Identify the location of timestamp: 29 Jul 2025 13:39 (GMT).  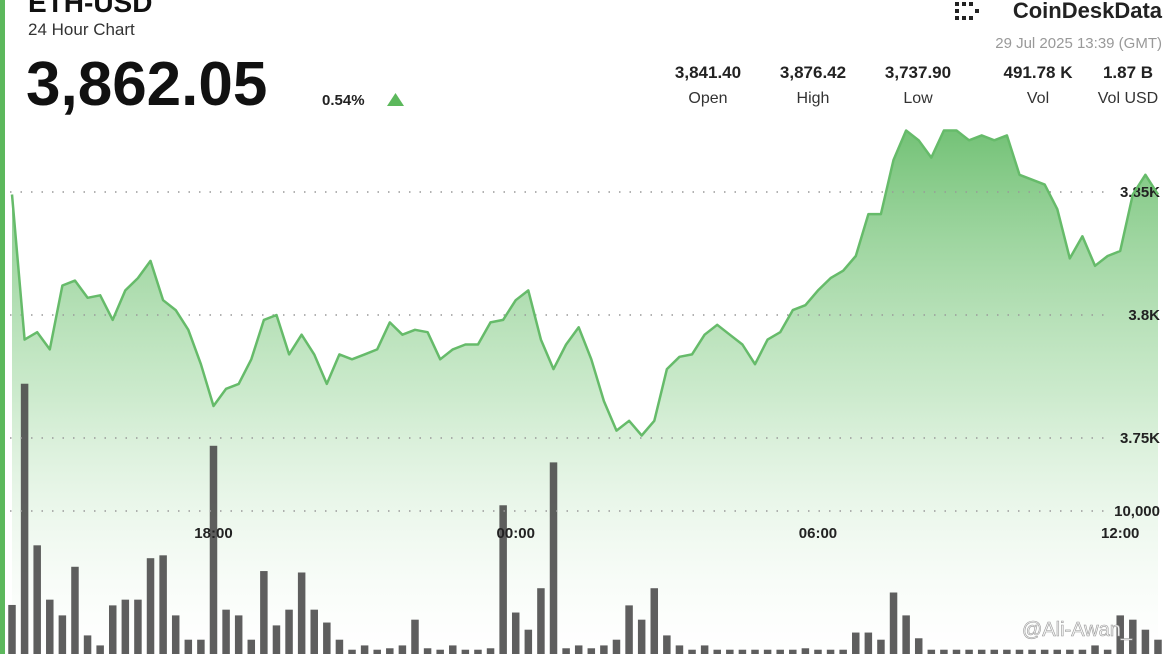
(1078, 43).